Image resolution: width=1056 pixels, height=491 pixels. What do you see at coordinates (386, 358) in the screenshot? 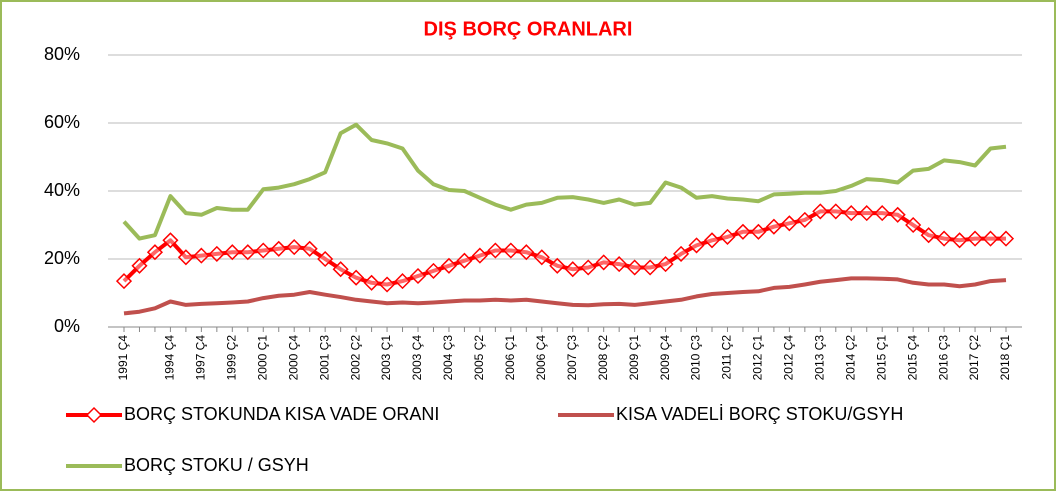
I see `x-tick-label: 2003 Ç1` at bounding box center [386, 358].